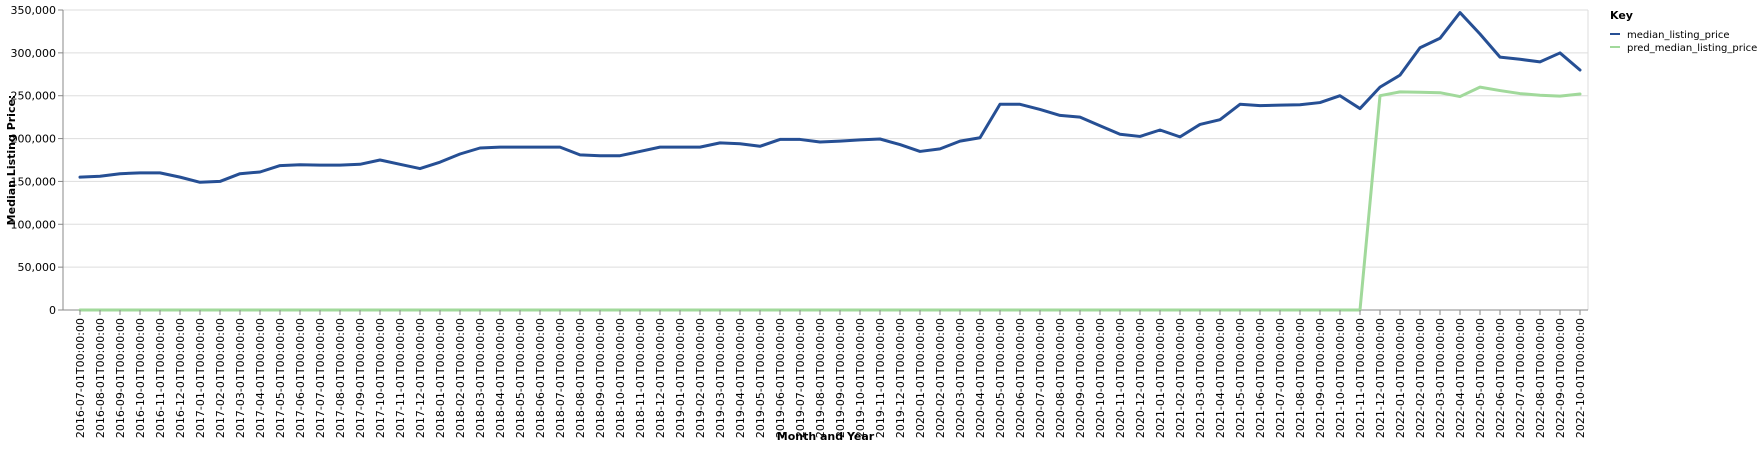 Image resolution: width=1759 pixels, height=451 pixels. I want to click on x-tick-label: 2019-11-01T00:00:00, so click(880, 378).